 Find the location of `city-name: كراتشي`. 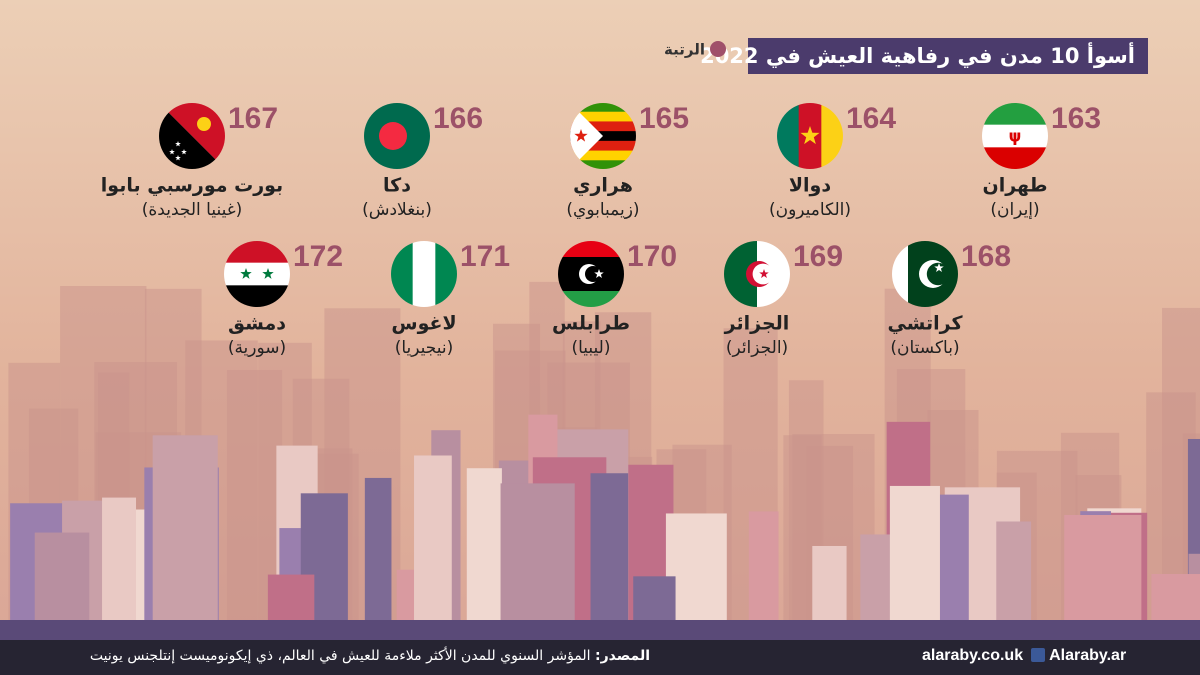

city-name: كراتشي is located at coordinates (925, 324).